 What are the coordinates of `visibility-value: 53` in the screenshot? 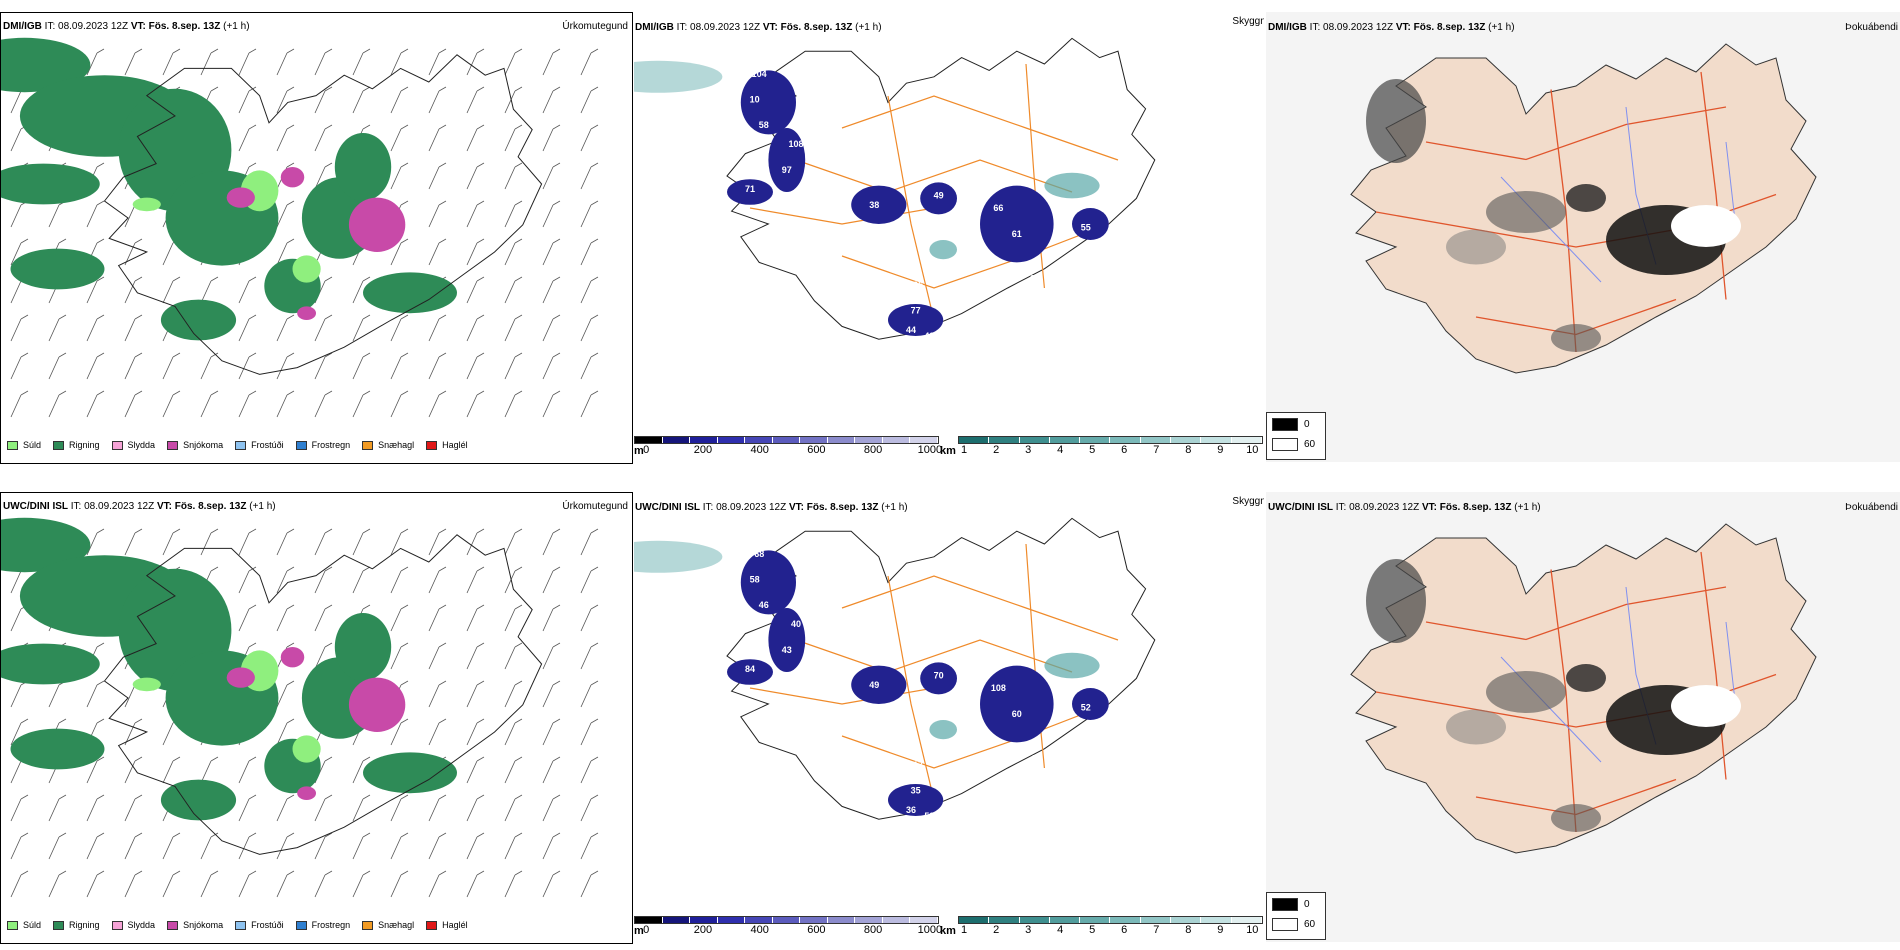 It's located at (929, 816).